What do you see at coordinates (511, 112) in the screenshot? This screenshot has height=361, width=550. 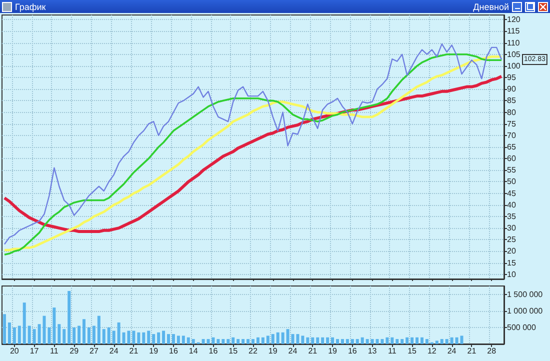 I see `y-tick-label: 80` at bounding box center [511, 112].